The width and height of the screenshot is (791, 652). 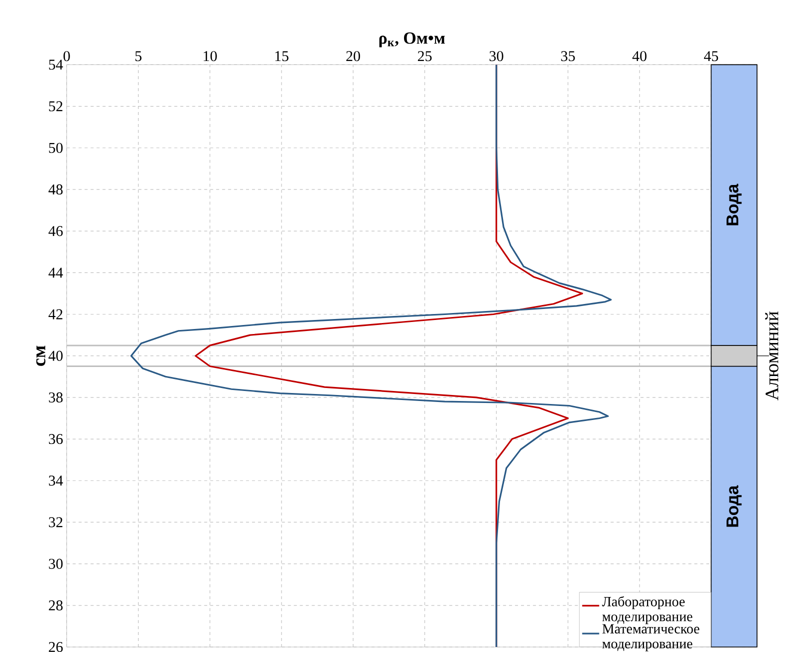 What do you see at coordinates (56, 65) in the screenshot?
I see `y-tick-label: 54` at bounding box center [56, 65].